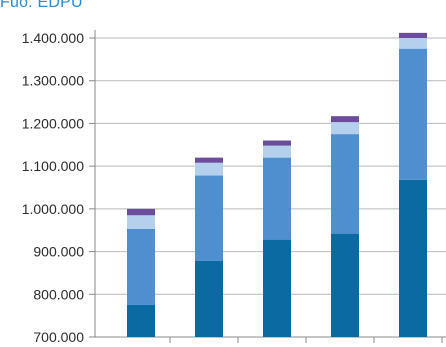  What do you see at coordinates (53, 166) in the screenshot?
I see `y-tick-label: 1.100.000` at bounding box center [53, 166].